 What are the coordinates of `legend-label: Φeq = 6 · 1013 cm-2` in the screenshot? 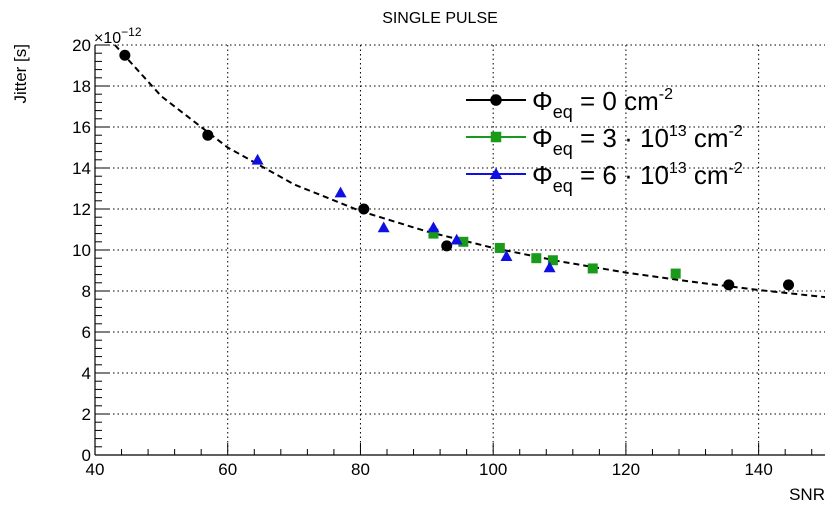 It's located at (637, 178).